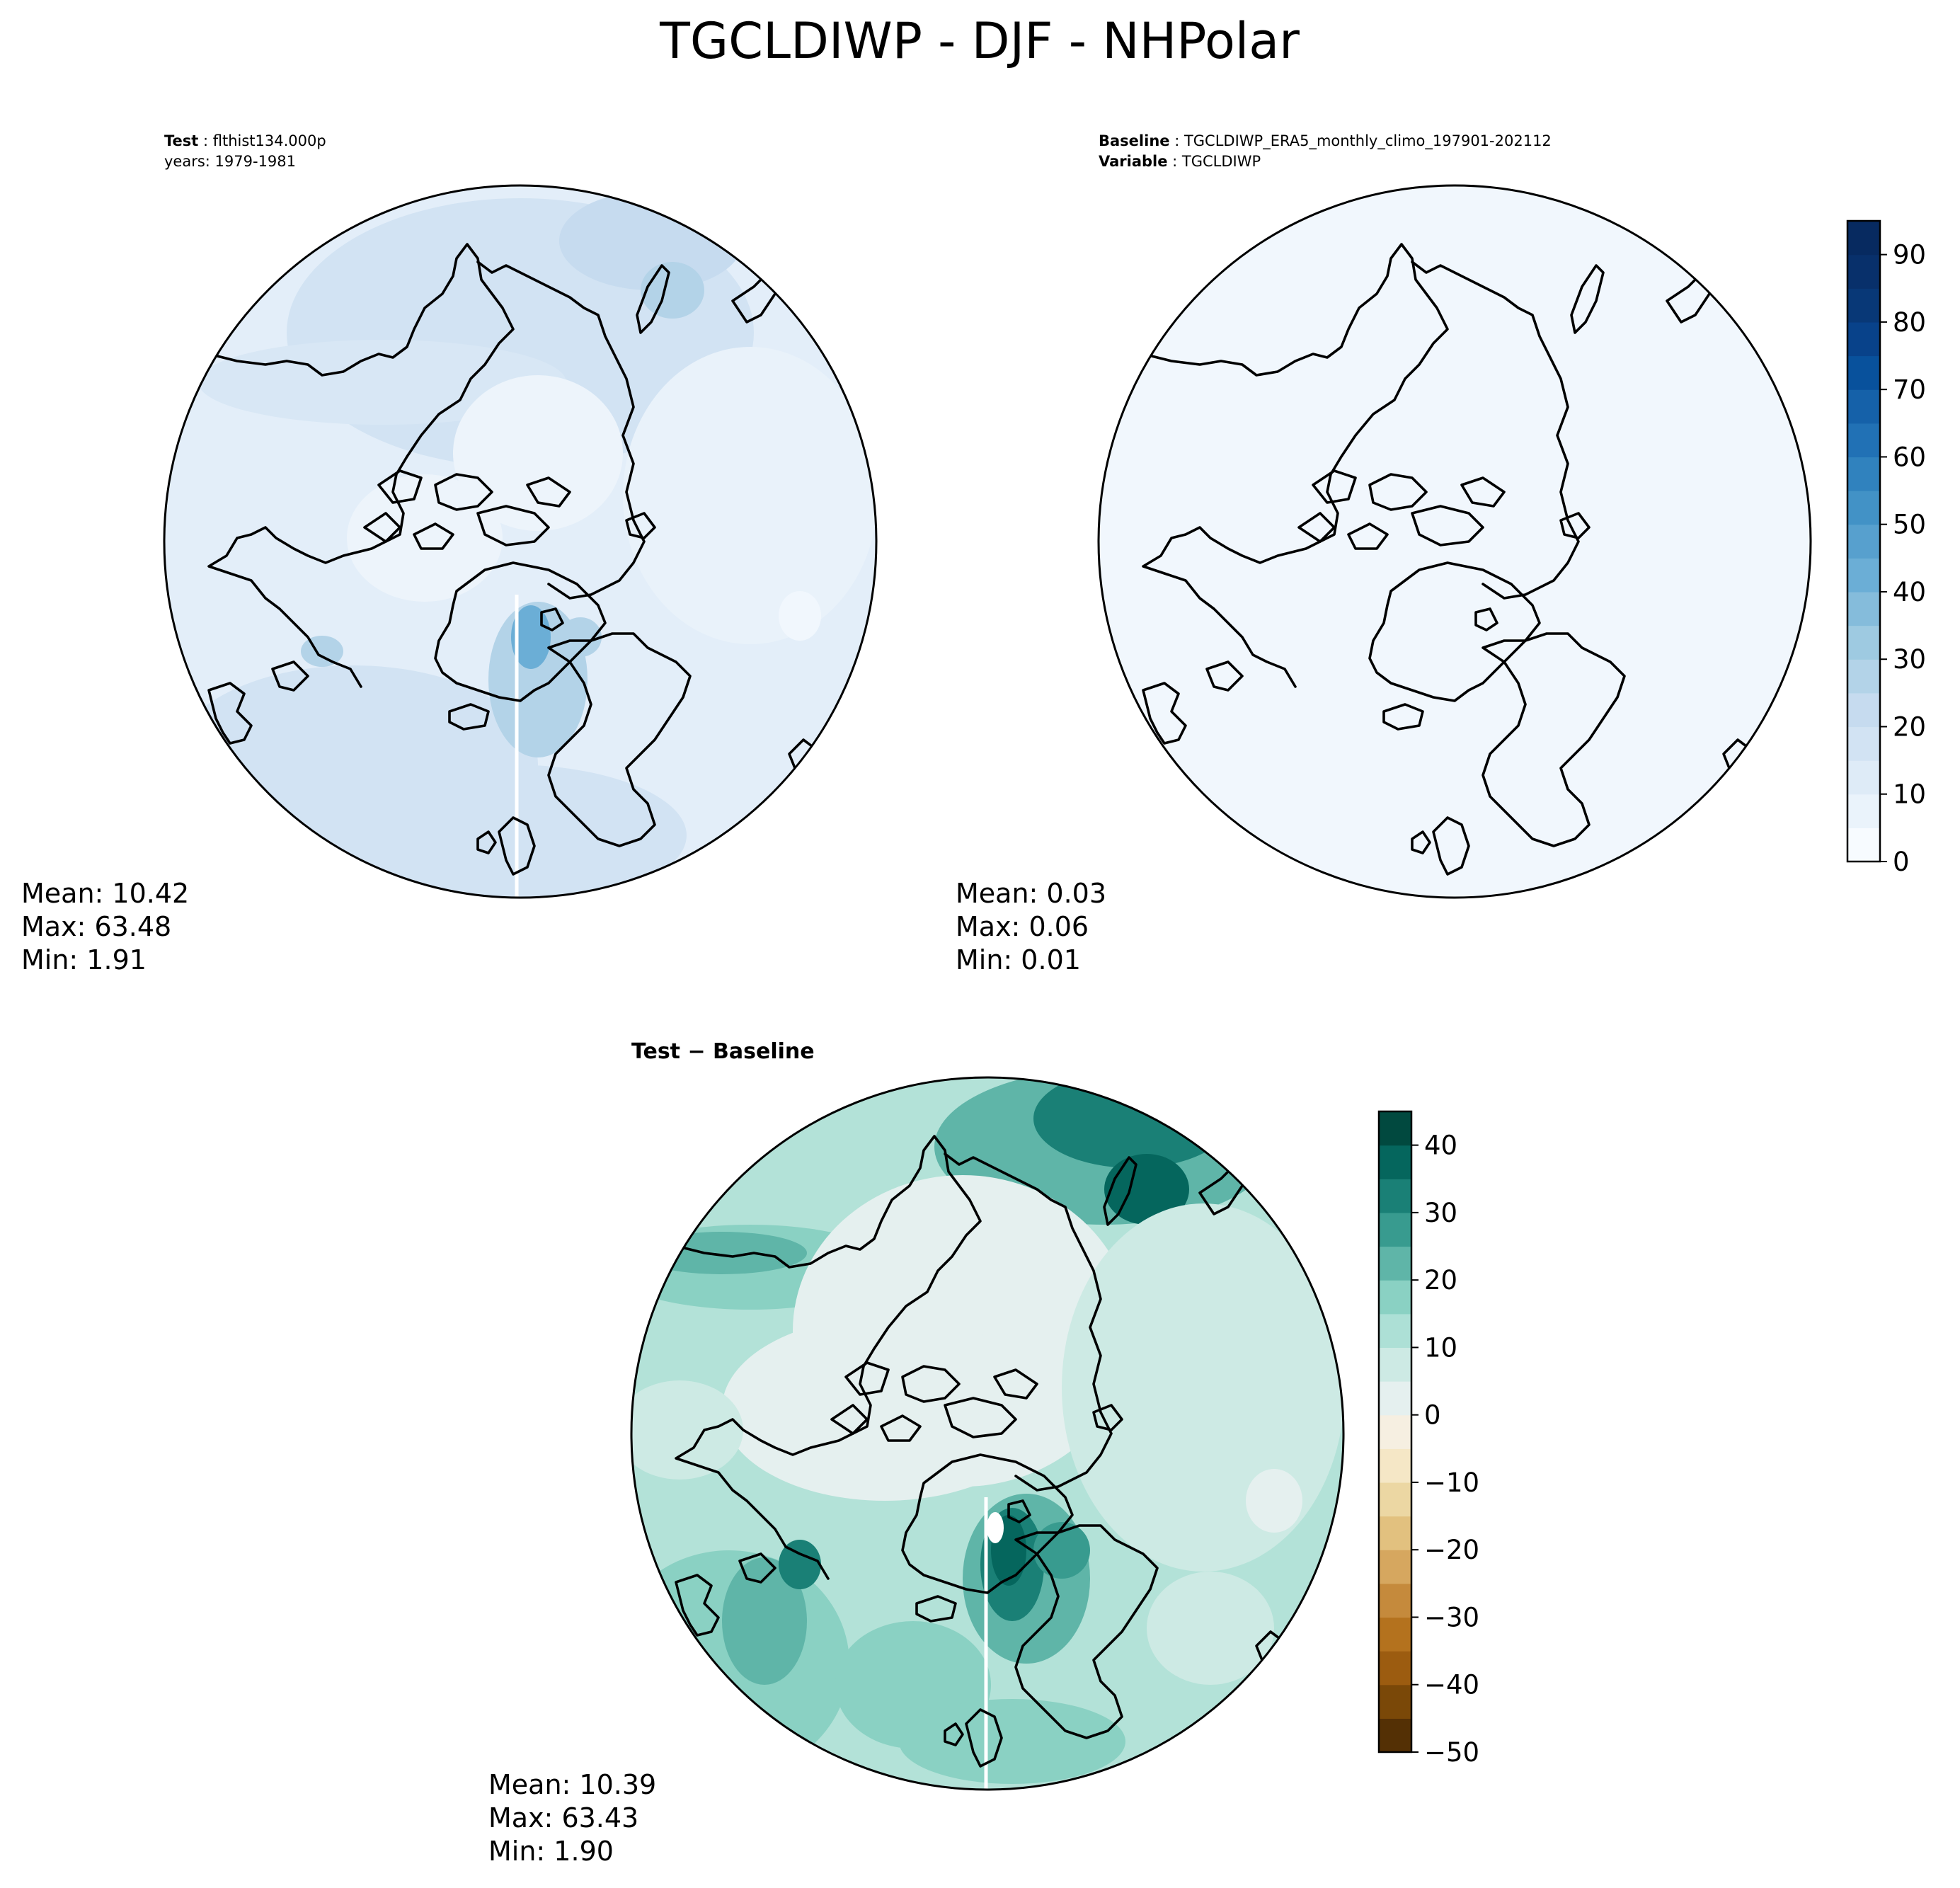 Image resolution: width=1960 pixels, height=1888 pixels. Describe the element at coordinates (1440, 1280) in the screenshot. I see `colorbar-brbg-tick-label: 20` at that location.